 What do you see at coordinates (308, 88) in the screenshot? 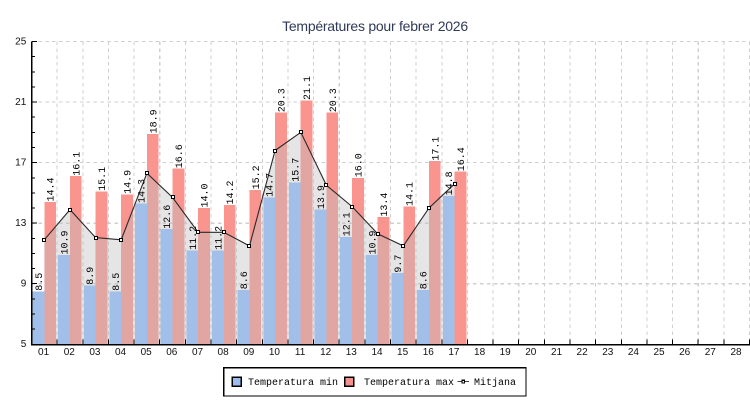
I see `svg-text: 21.1` at bounding box center [308, 88].